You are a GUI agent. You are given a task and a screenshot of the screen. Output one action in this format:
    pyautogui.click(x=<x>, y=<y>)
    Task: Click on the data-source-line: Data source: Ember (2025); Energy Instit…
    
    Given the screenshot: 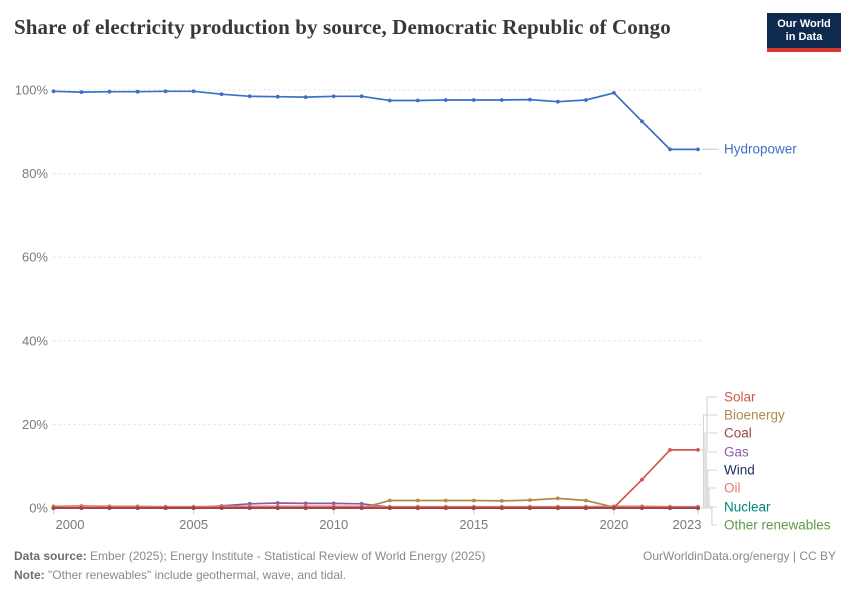 What is the action you would take?
    pyautogui.click(x=425, y=556)
    